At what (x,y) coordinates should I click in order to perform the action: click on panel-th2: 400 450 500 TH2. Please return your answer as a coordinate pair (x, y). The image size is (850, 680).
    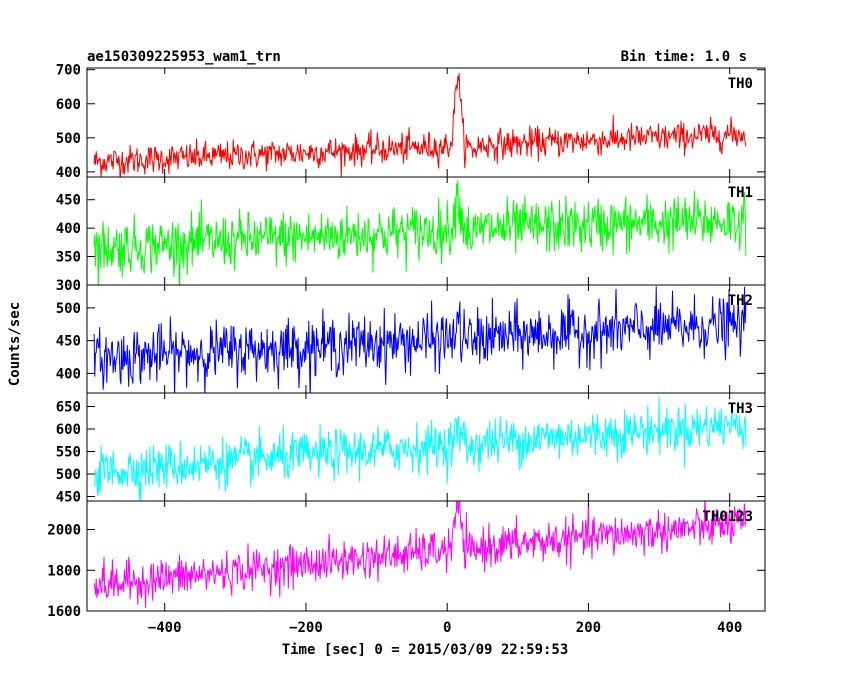
    Looking at the image, I should click on (411, 339).